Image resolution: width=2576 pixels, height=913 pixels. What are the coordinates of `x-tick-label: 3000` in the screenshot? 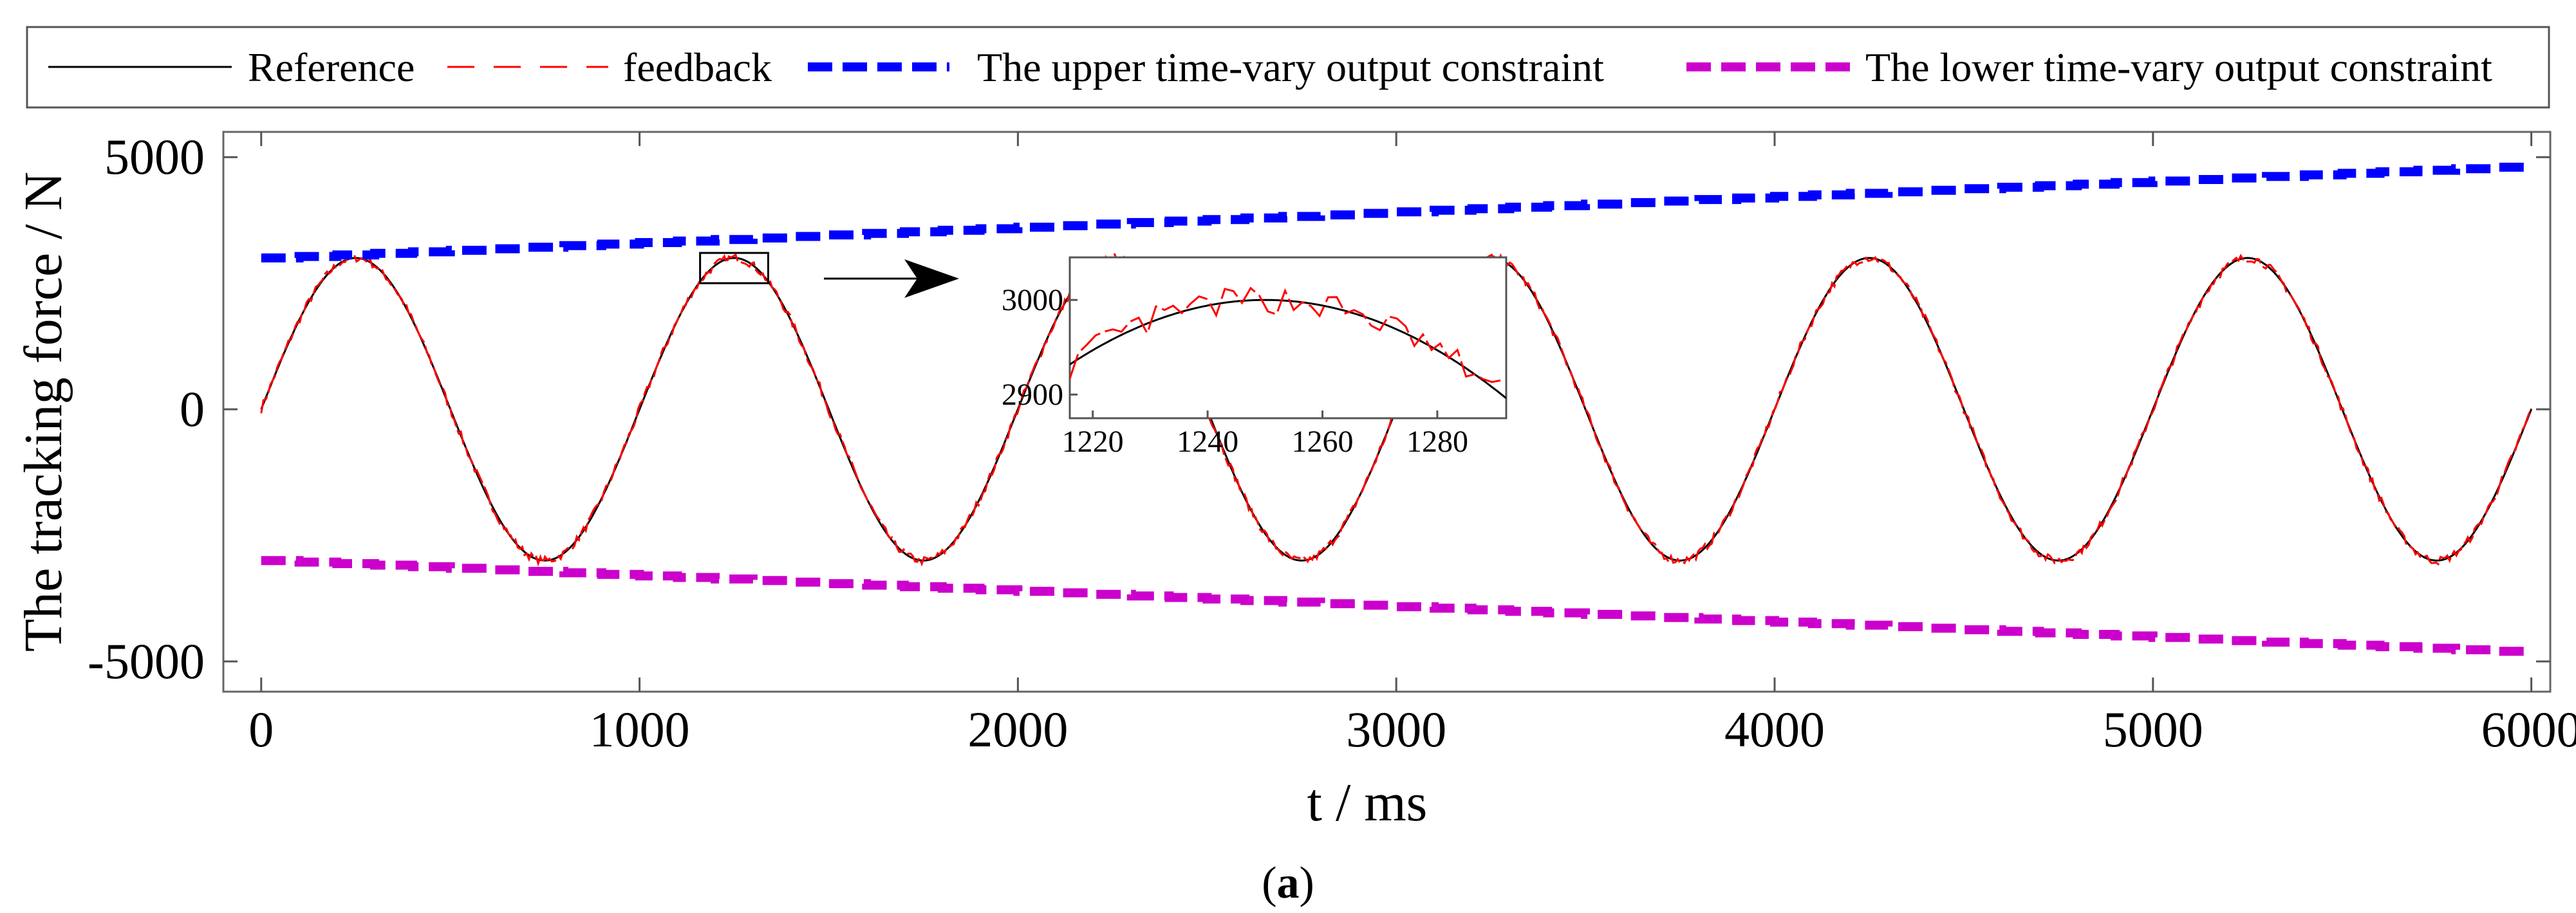 It's located at (1396, 729).